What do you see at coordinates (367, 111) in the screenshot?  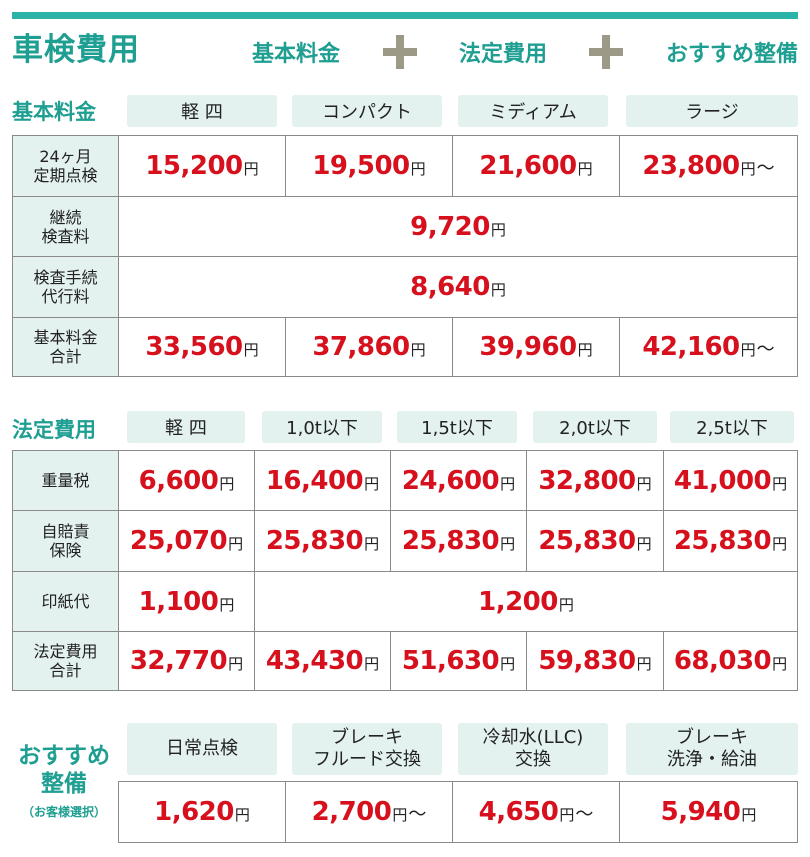 I see `basic-col-compact: コンパクト` at bounding box center [367, 111].